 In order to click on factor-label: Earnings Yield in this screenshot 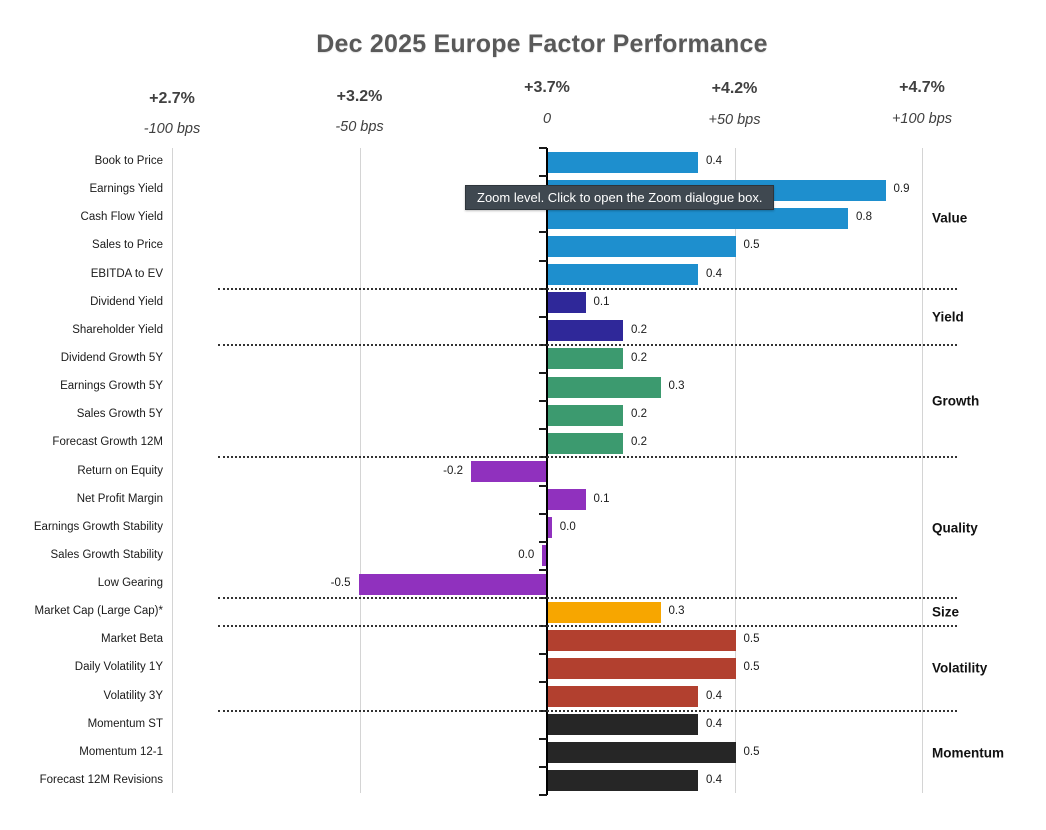, I will do `click(126, 189)`.